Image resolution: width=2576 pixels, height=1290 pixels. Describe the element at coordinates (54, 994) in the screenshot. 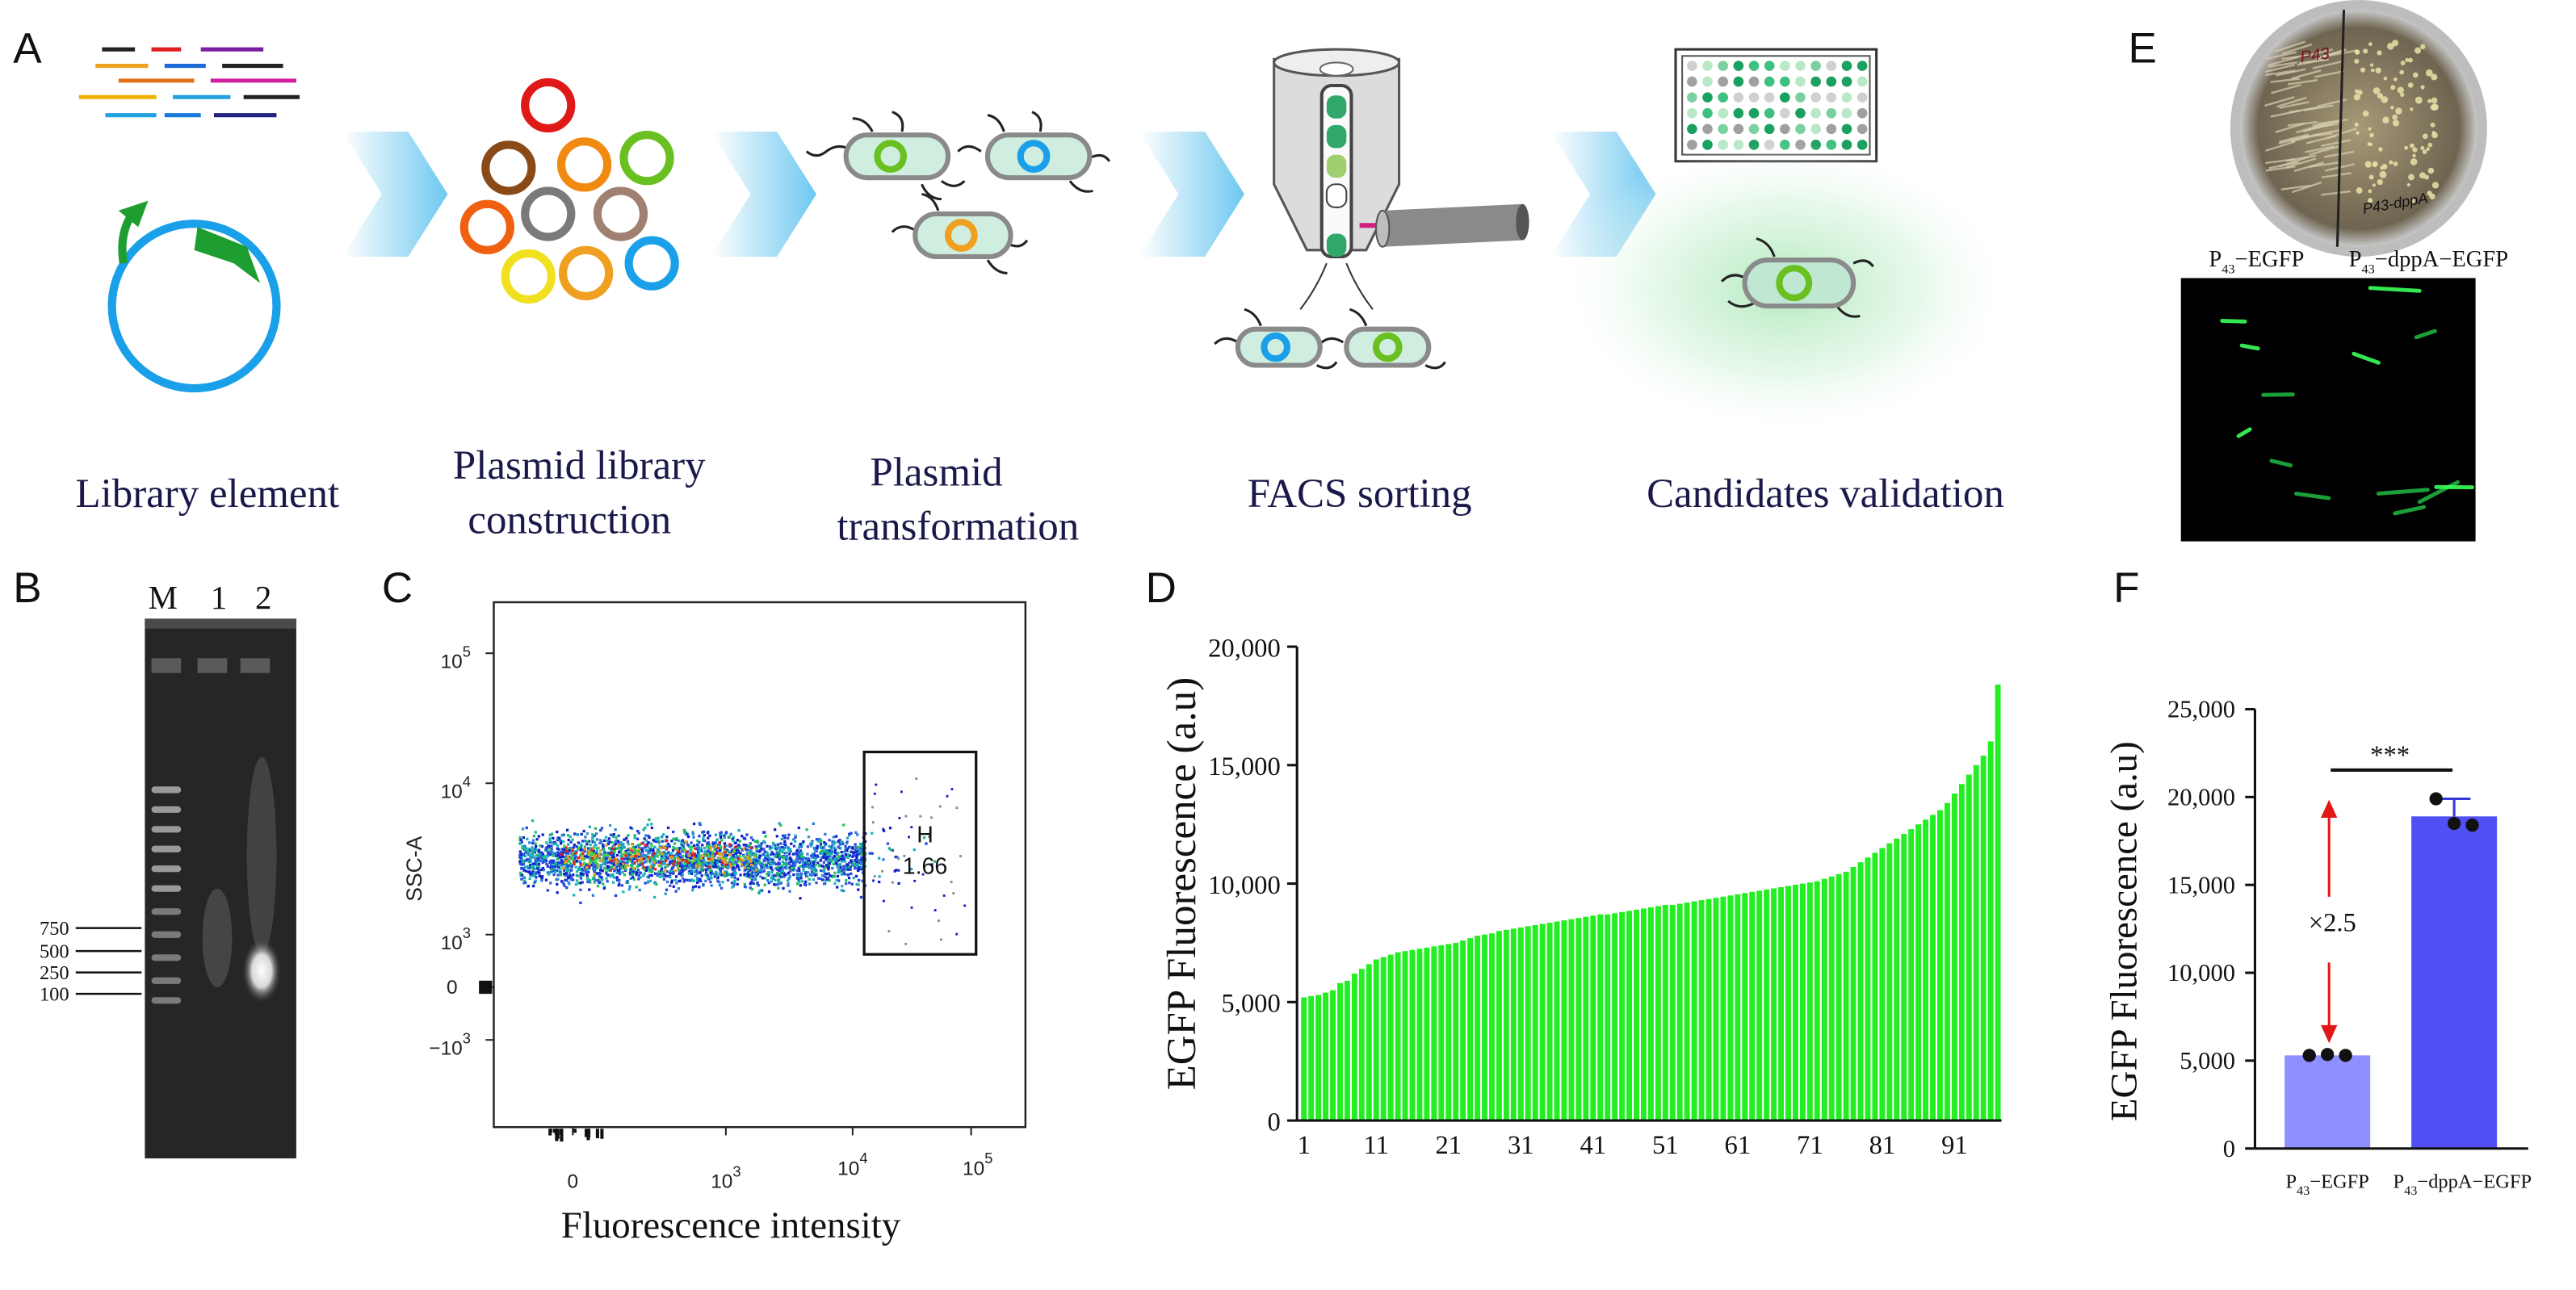

I see `gel-marker-100: 100` at that location.